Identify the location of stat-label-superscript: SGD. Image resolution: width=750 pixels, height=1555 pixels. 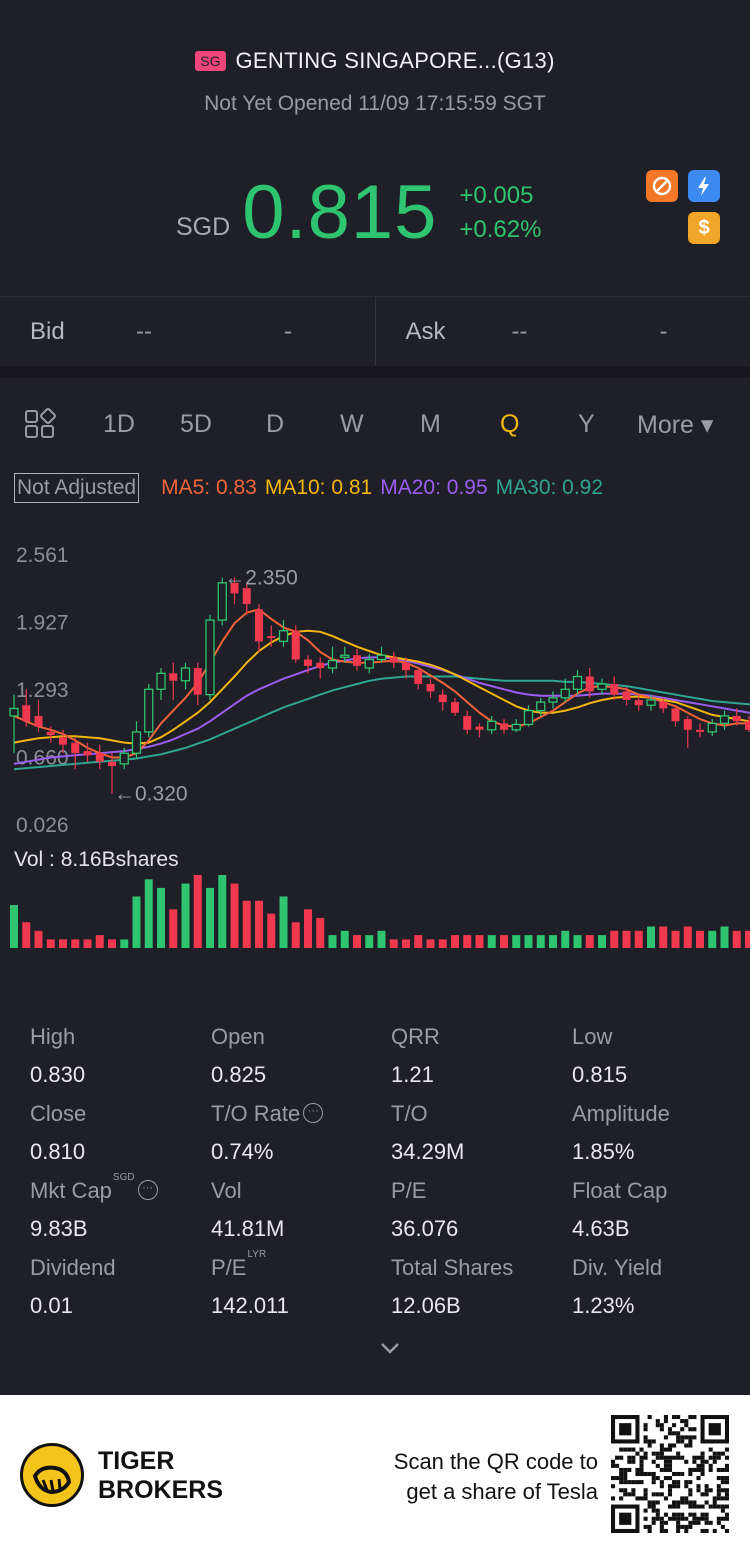
(123, 1177).